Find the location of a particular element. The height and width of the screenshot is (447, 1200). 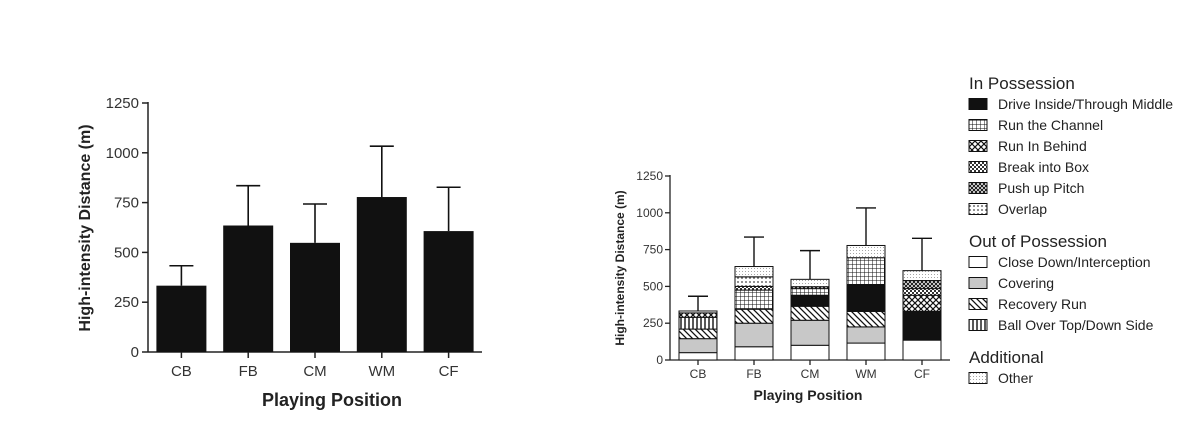

legend-label: Covering is located at coordinates (1026, 283).